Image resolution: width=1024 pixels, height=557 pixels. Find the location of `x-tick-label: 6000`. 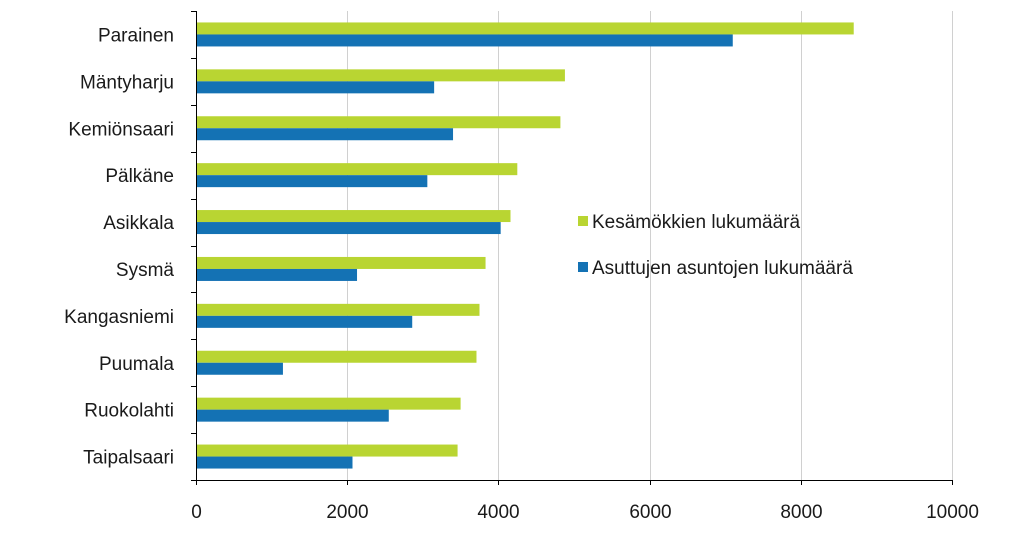

x-tick-label: 6000 is located at coordinates (650, 512).